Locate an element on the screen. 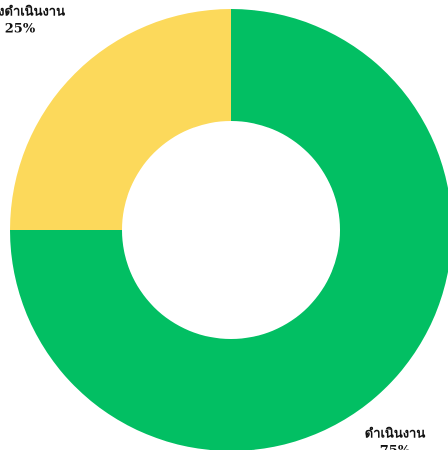  segment-label: กำลังดำเนินงาน is located at coordinates (32, 12).